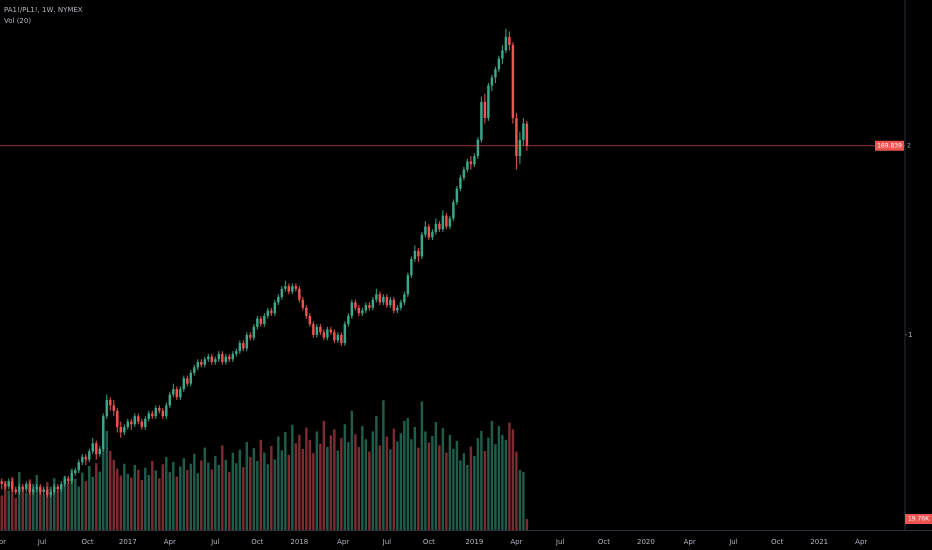 This screenshot has height=550, width=932. What do you see at coordinates (889, 145) in the screenshot?
I see `price-tag-bg` at bounding box center [889, 145].